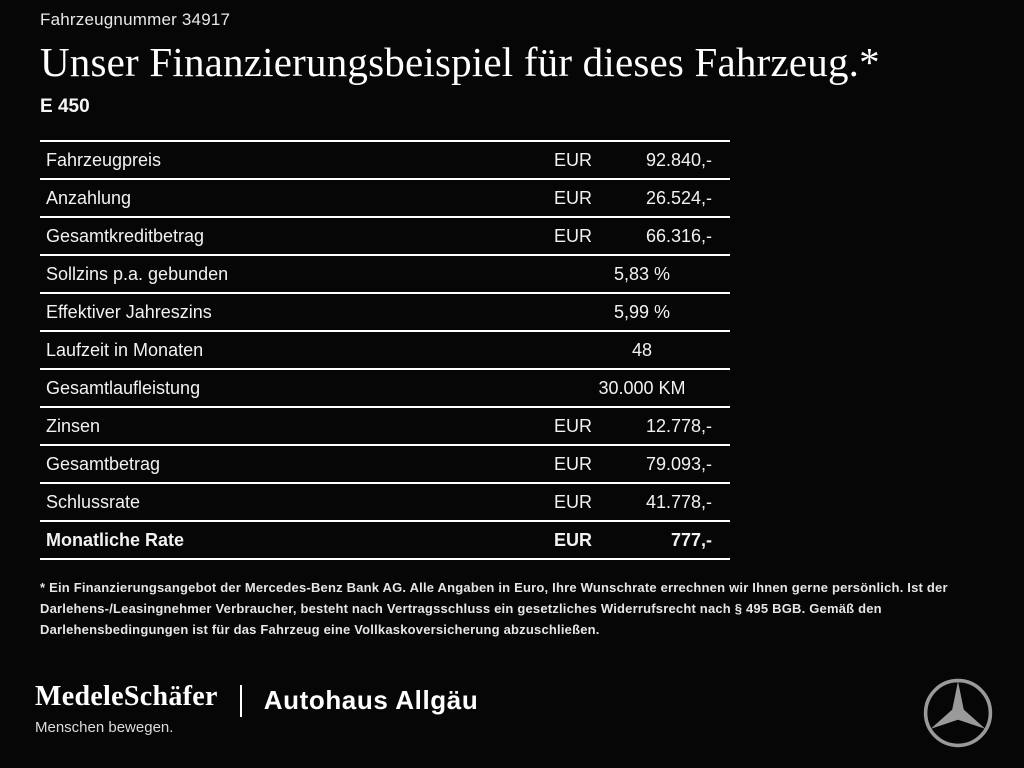 Image resolution: width=1024 pixels, height=768 pixels. What do you see at coordinates (642, 311) in the screenshot?
I see `row-value: 5,99 %` at bounding box center [642, 311].